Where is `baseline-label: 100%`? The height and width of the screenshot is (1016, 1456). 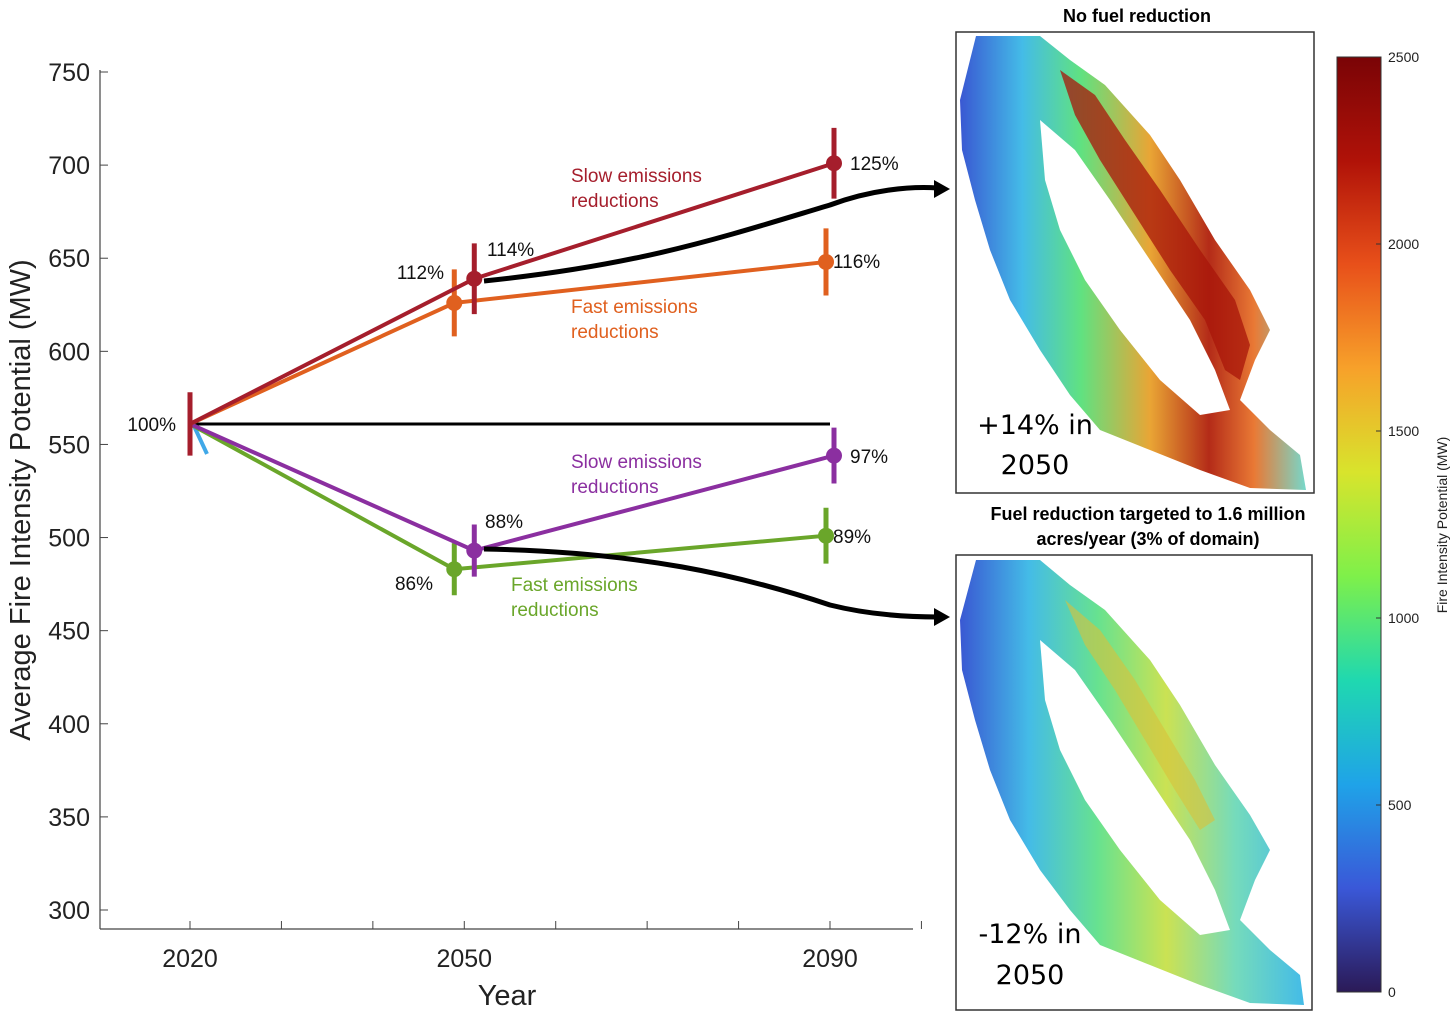 baseline-label: 100% is located at coordinates (151, 425).